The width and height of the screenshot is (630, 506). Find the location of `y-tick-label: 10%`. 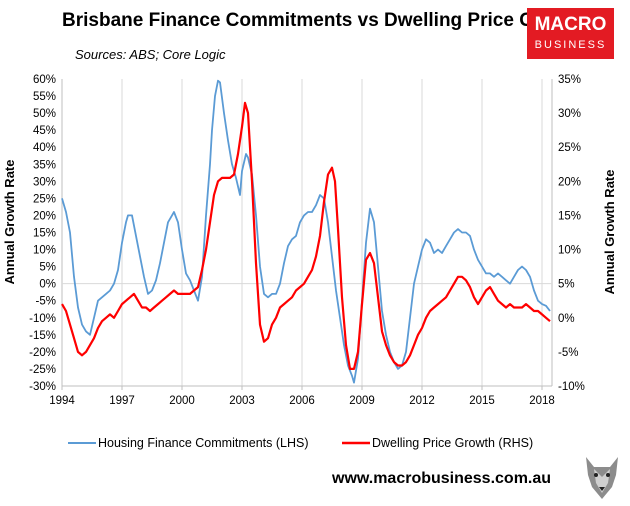

y-tick-label: 10% is located at coordinates (44, 251).